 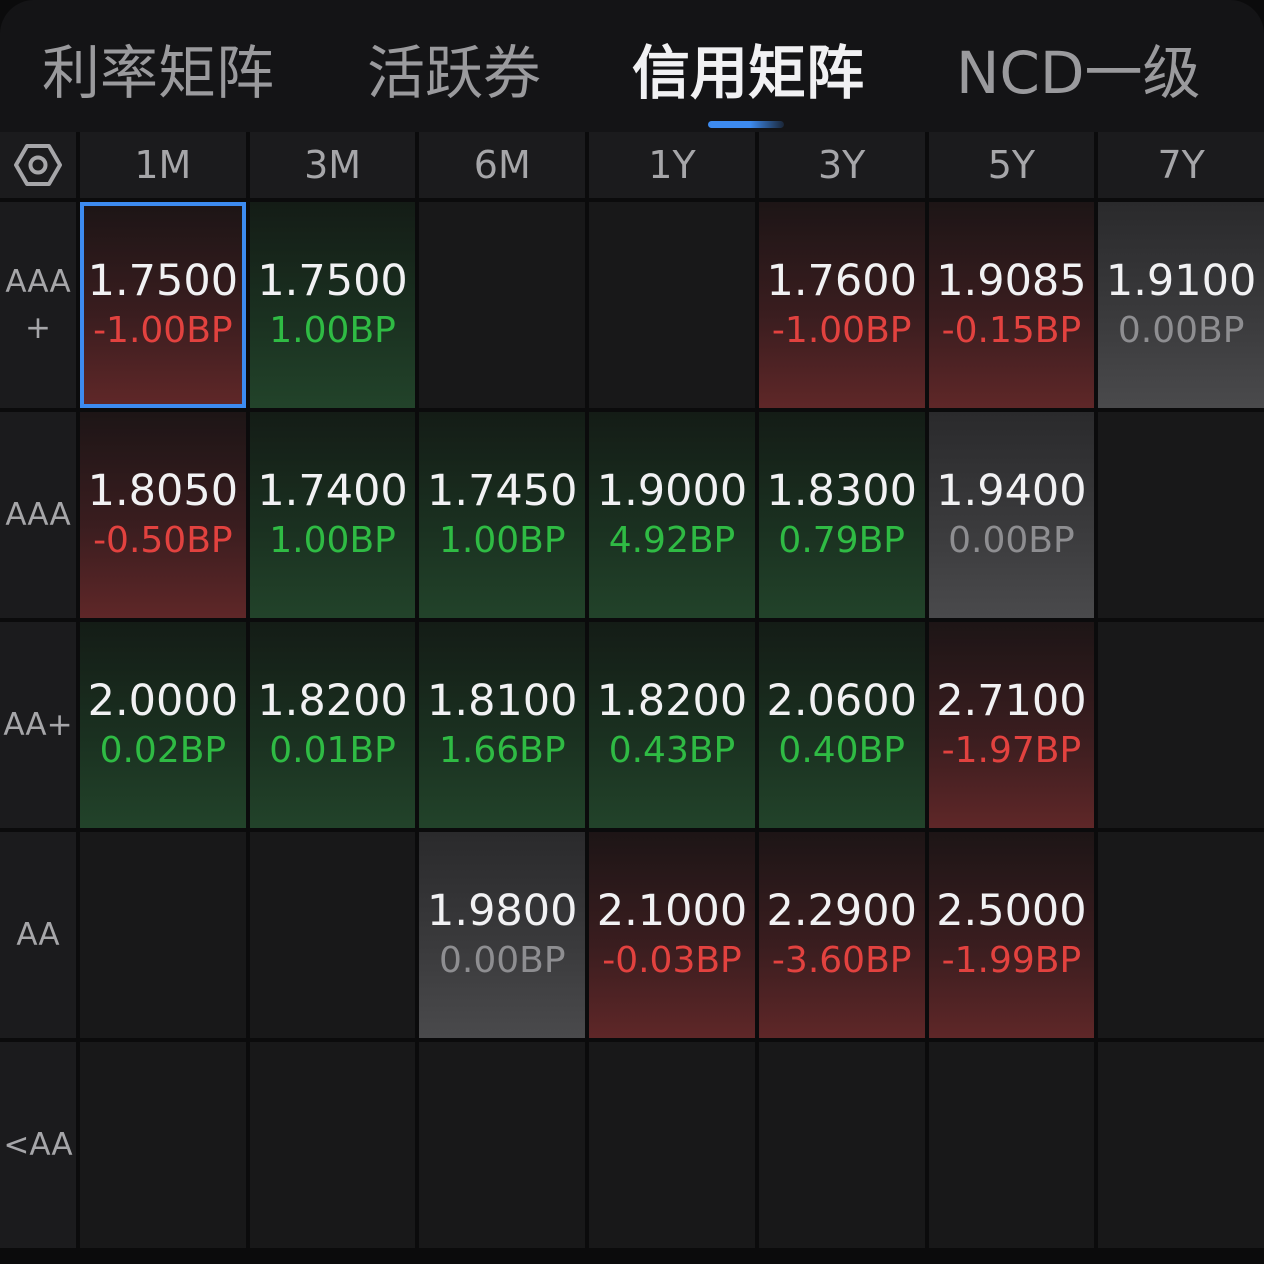 I want to click on change-value: 1.66BP, so click(x=502, y=750).